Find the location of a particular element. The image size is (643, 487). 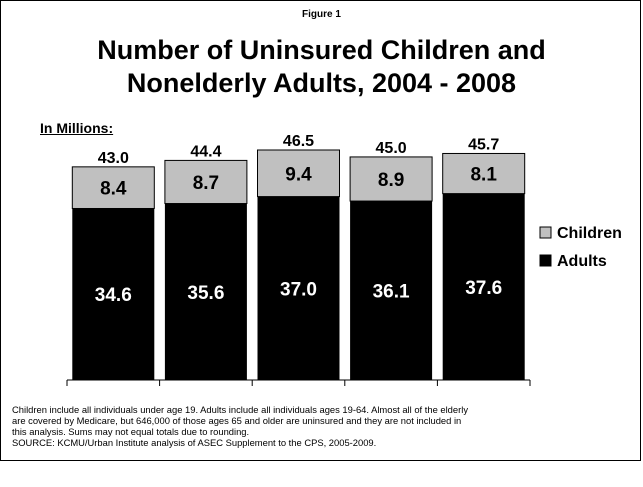

legend-label-adults: Adults is located at coordinates (582, 261).